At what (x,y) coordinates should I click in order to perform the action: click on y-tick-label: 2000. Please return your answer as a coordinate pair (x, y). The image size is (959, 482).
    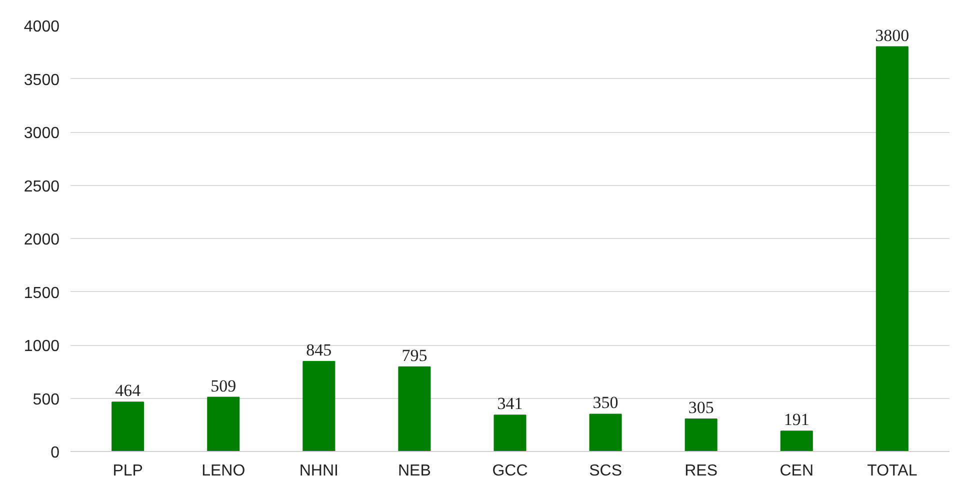
    Looking at the image, I should click on (42, 240).